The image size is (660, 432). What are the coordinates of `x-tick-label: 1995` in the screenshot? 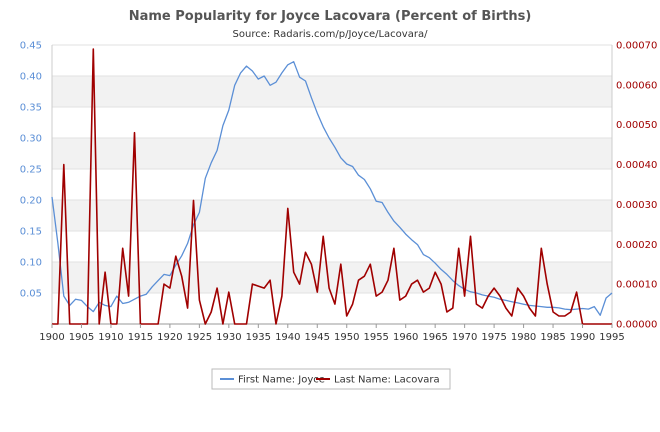 It's located at (611, 337).